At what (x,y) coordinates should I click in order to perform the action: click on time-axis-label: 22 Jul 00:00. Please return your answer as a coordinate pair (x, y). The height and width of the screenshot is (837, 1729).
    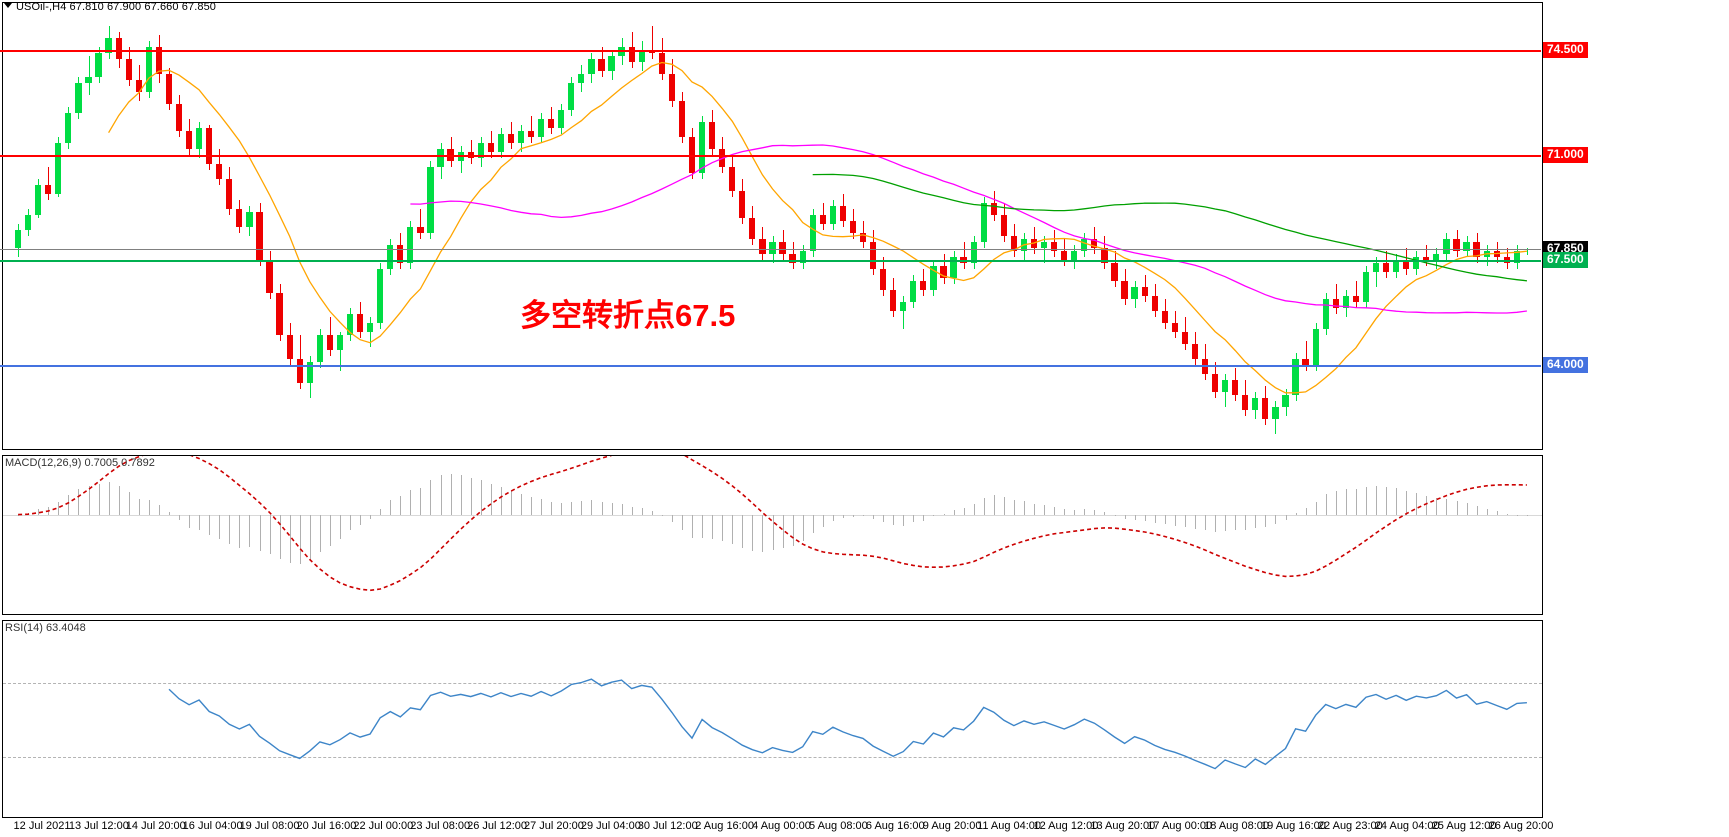
    Looking at the image, I should click on (383, 826).